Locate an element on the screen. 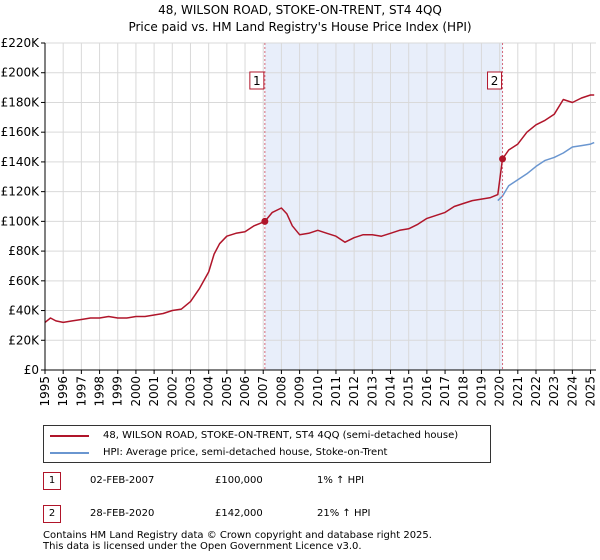 The width and height of the screenshot is (600, 560). sale-1-label: 1 is located at coordinates (257, 81).